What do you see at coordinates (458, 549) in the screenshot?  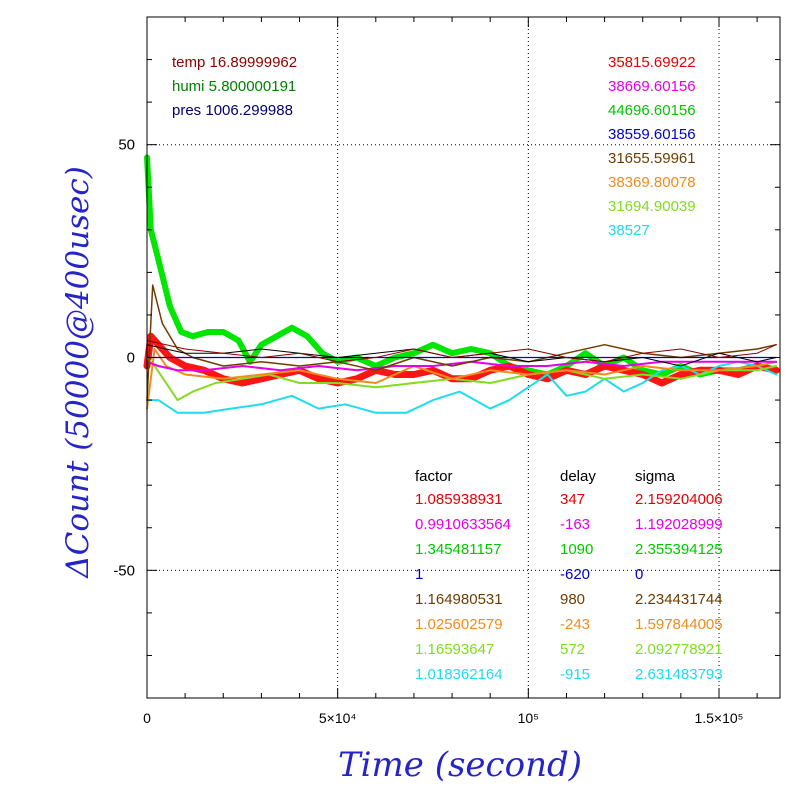 I see `table-factor-cell: 1.345481157` at bounding box center [458, 549].